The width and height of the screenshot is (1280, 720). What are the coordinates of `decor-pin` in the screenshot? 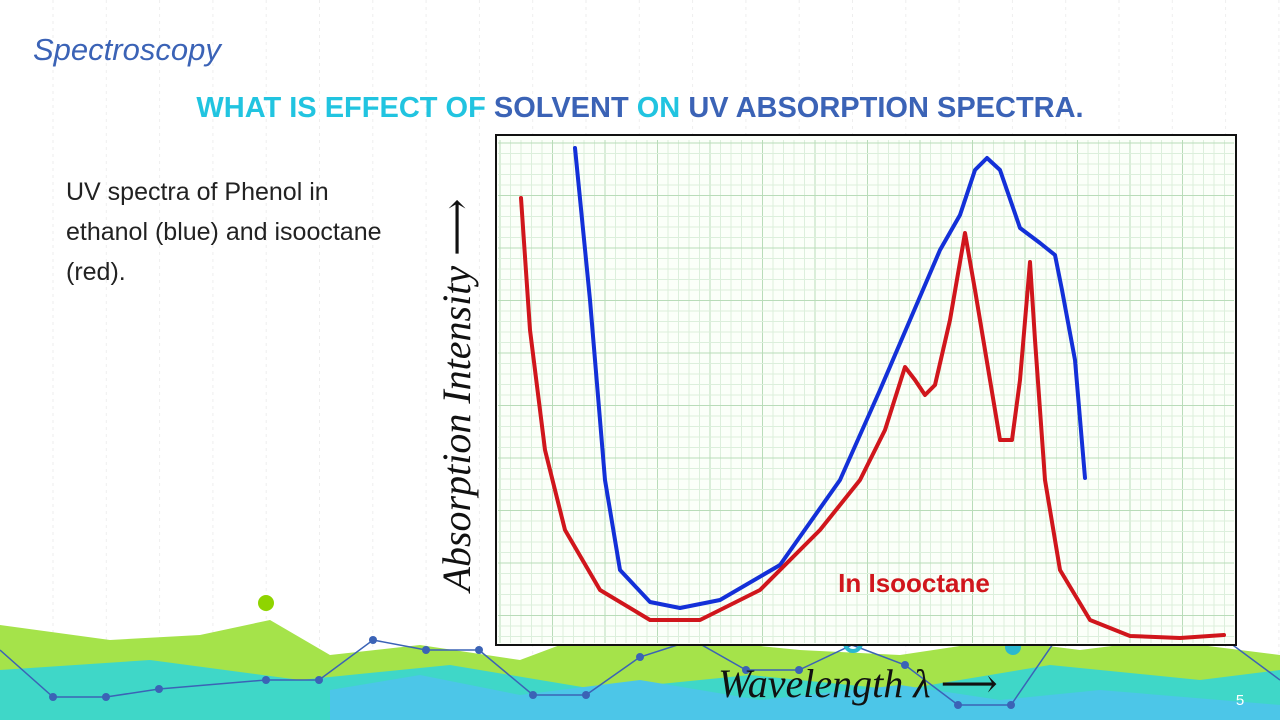 It's located at (266, 603).